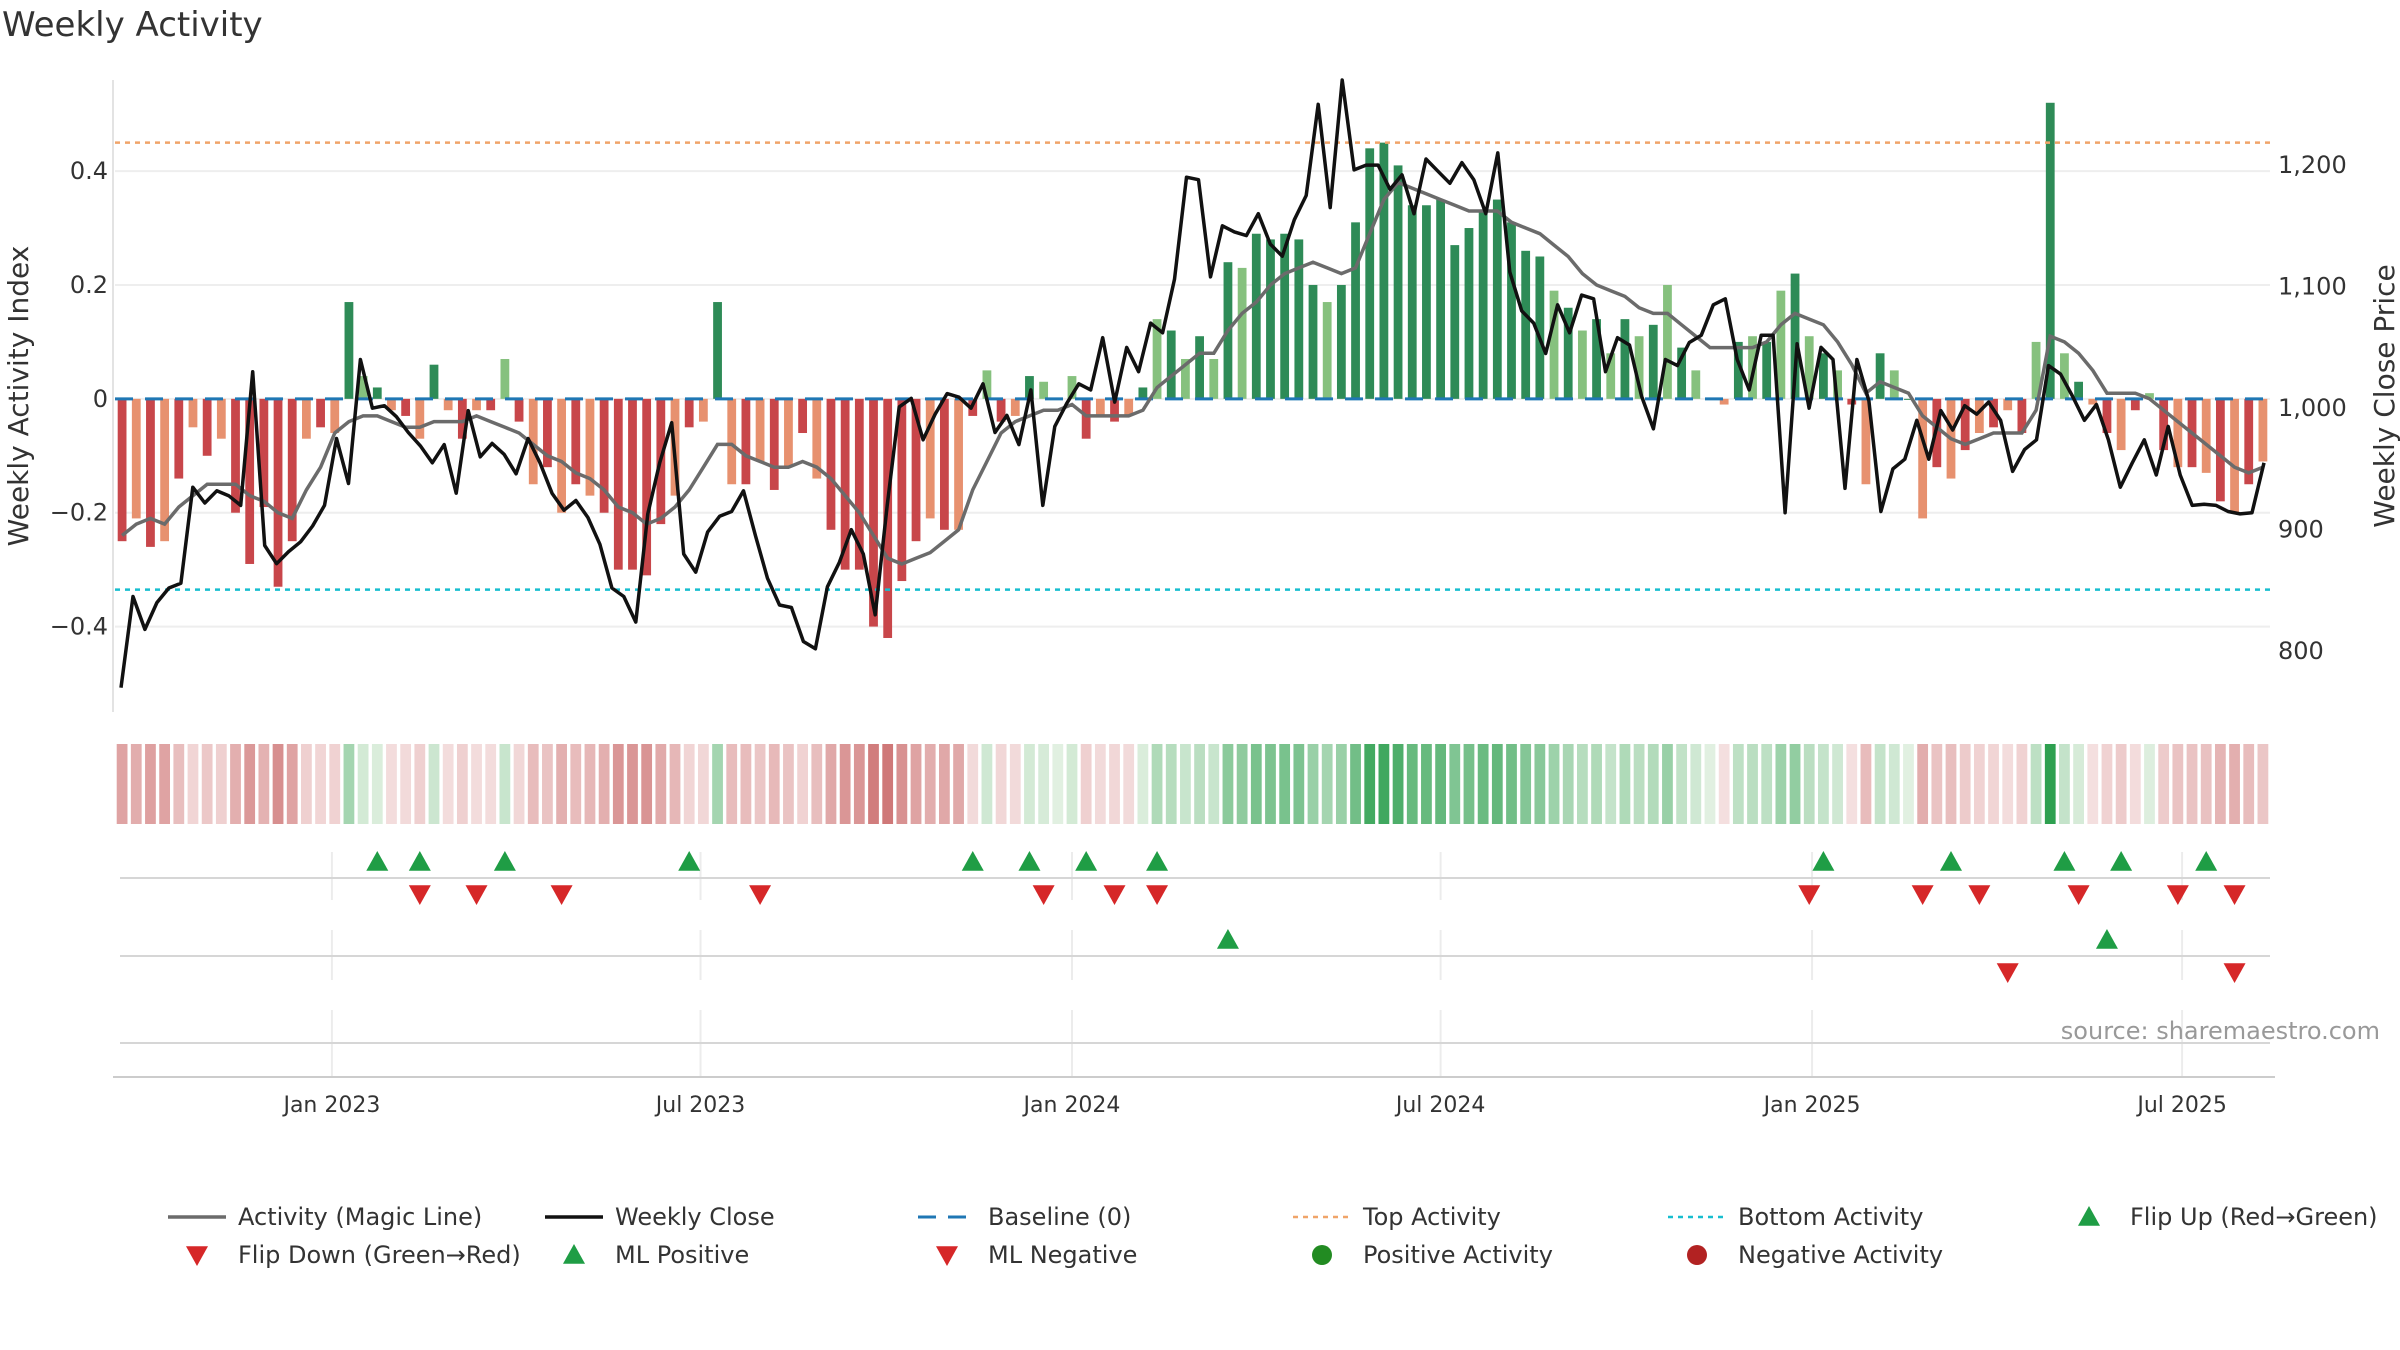  I want to click on legend-swatch-triangle-down, so click(197, 1256).